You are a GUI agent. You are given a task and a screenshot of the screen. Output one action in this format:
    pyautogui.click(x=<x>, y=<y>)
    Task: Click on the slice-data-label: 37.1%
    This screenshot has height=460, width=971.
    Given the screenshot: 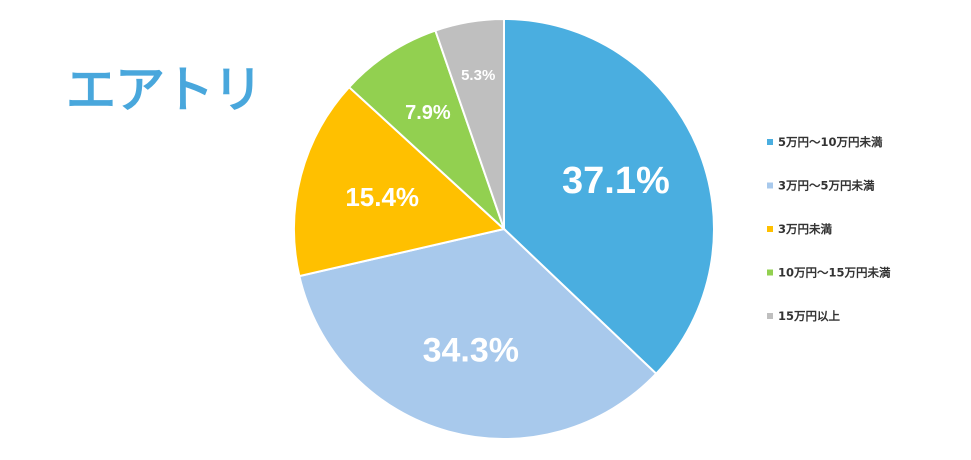 What is the action you would take?
    pyautogui.click(x=616, y=181)
    